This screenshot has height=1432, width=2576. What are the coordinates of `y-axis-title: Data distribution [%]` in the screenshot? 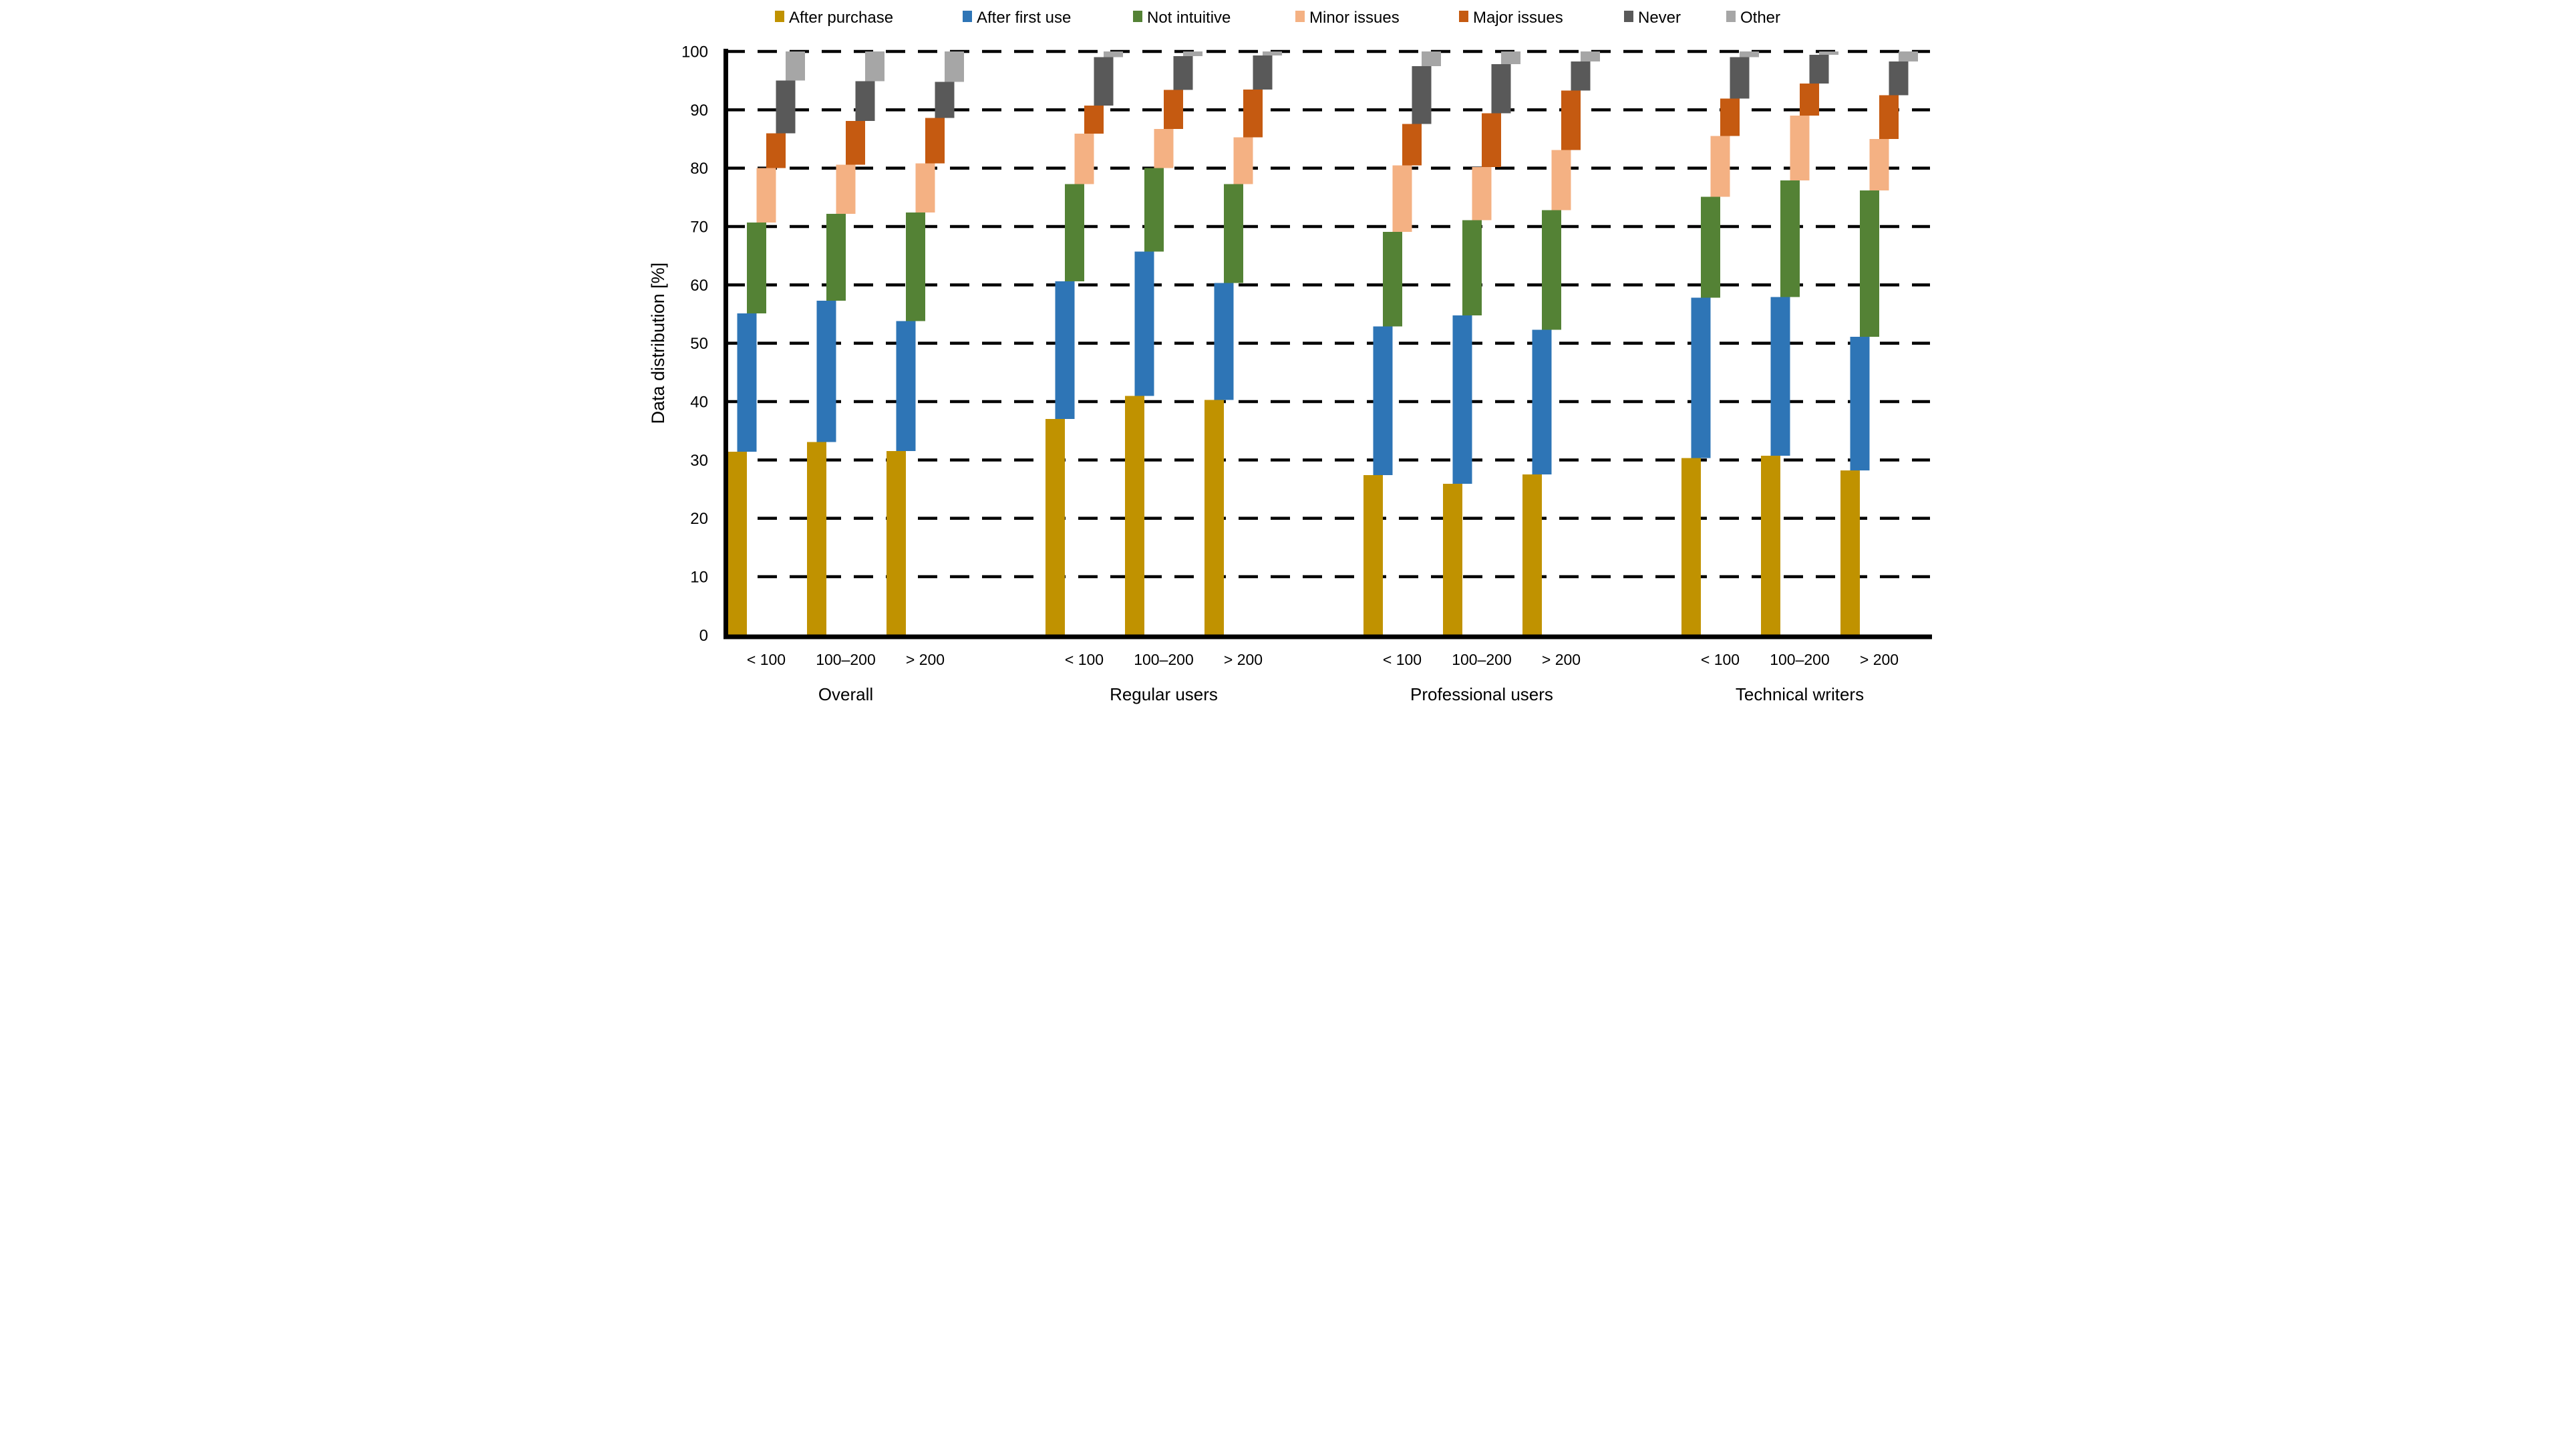 It's located at (658, 343).